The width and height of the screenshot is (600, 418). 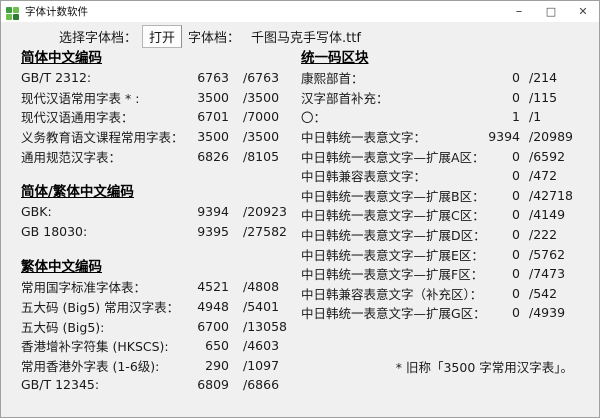 What do you see at coordinates (543, 176) in the screenshot?
I see `stat-total: /472` at bounding box center [543, 176].